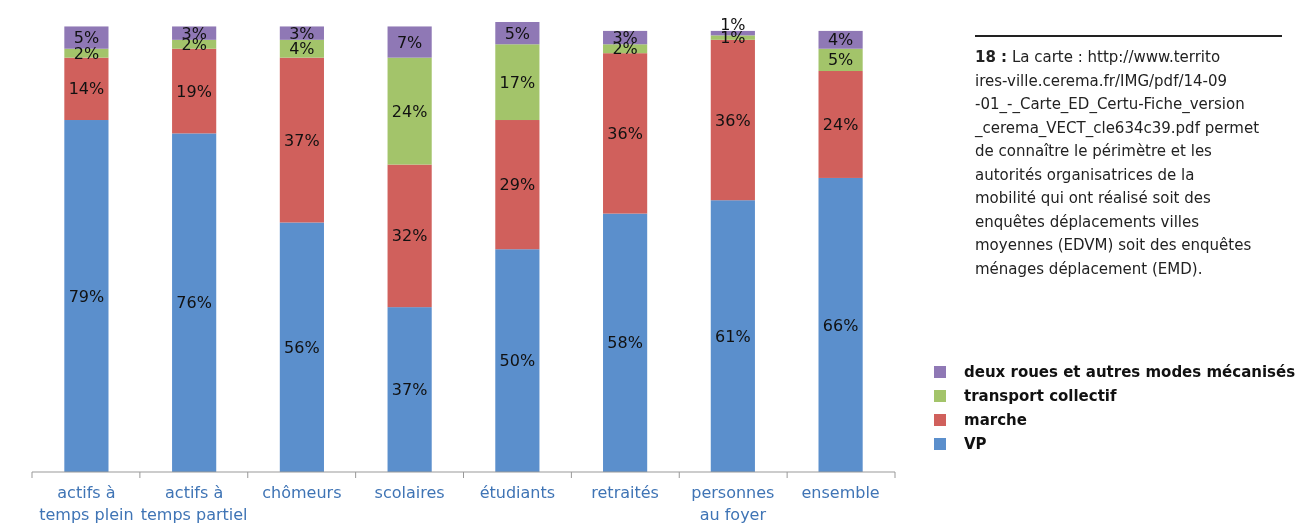 The width and height of the screenshot is (1312, 528). I want to click on data-label: 58%, so click(625, 343).